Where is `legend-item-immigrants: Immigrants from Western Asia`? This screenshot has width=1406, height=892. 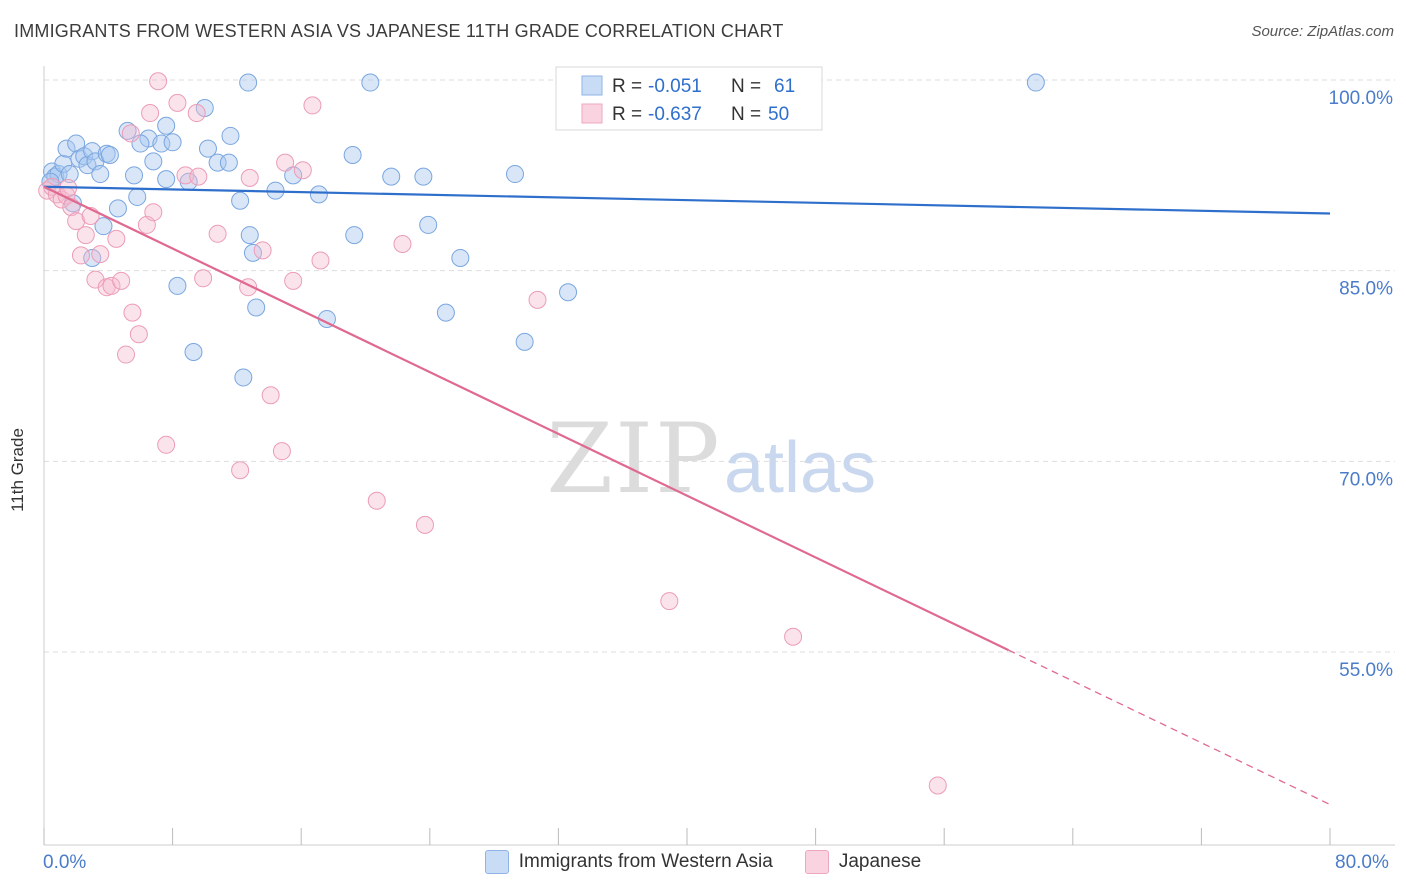 legend-item-immigrants: Immigrants from Western Asia is located at coordinates (628, 862).